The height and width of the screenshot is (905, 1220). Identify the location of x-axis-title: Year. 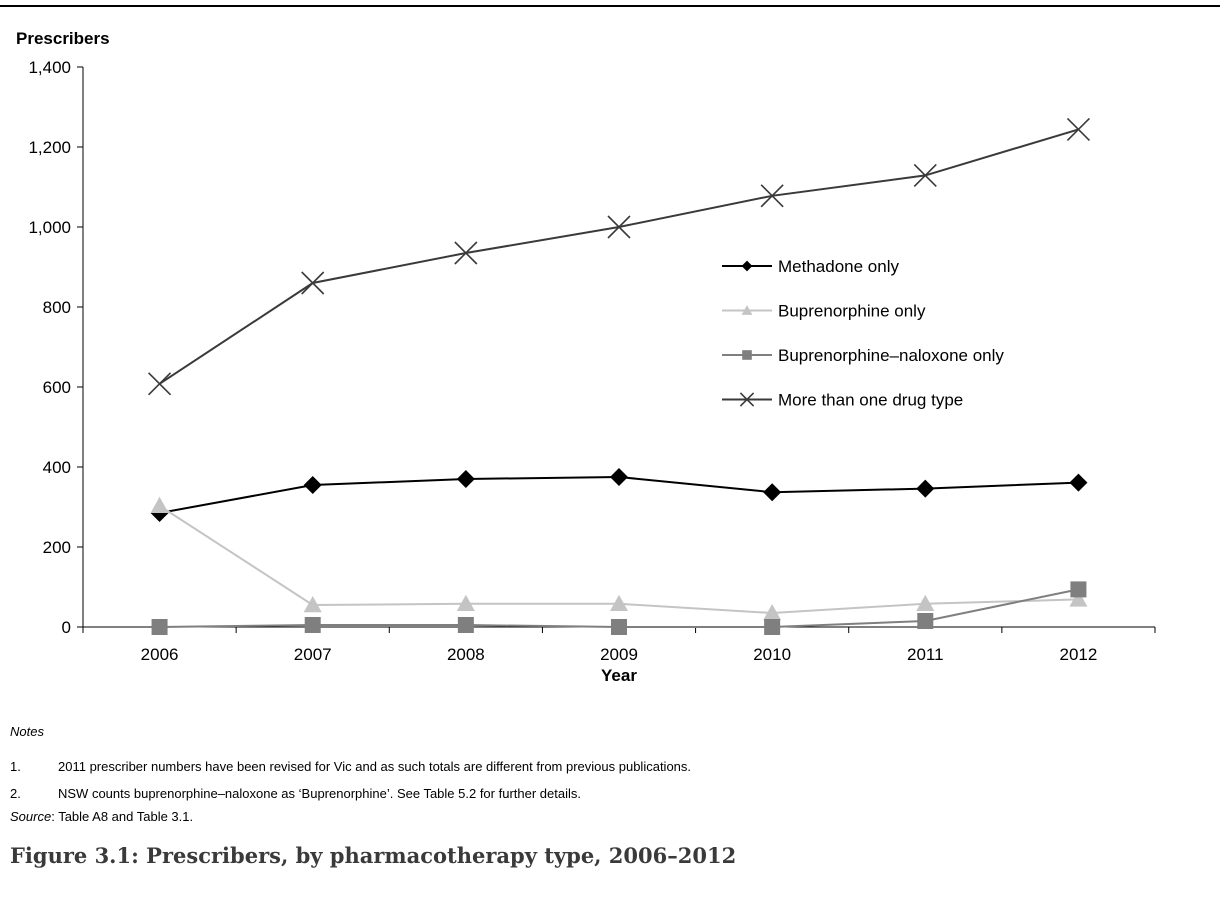
(619, 675).